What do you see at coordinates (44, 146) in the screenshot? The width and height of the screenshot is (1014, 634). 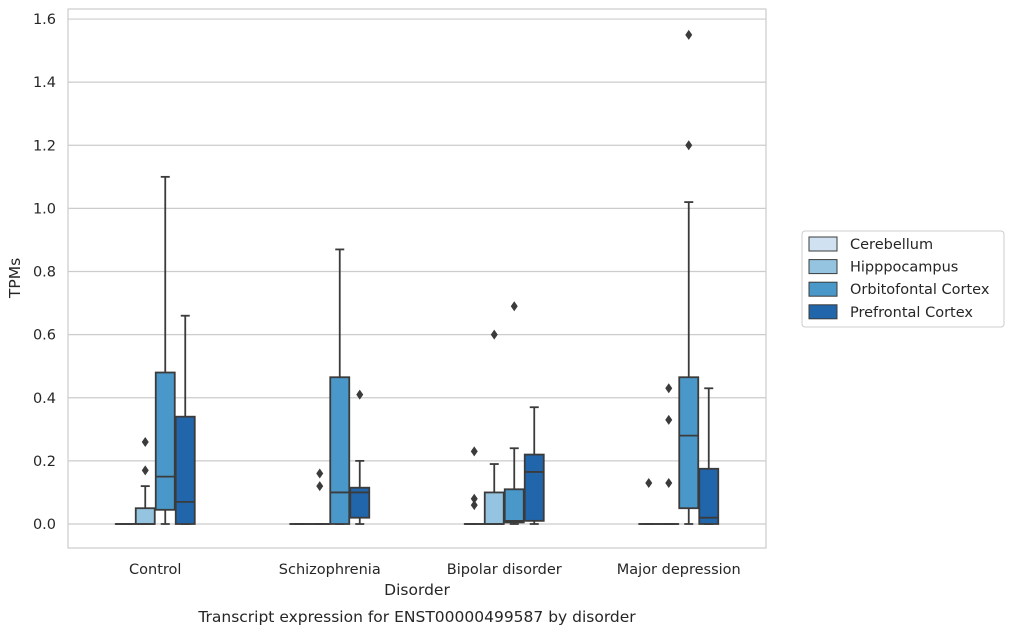 I see `y-tick-label: 1.2` at bounding box center [44, 146].